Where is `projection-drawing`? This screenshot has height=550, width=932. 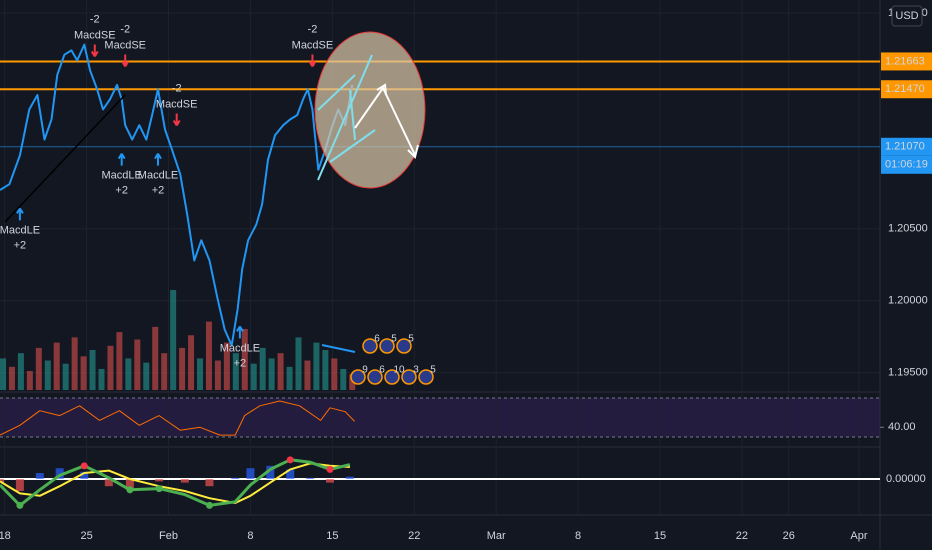 projection-drawing is located at coordinates (385, 121).